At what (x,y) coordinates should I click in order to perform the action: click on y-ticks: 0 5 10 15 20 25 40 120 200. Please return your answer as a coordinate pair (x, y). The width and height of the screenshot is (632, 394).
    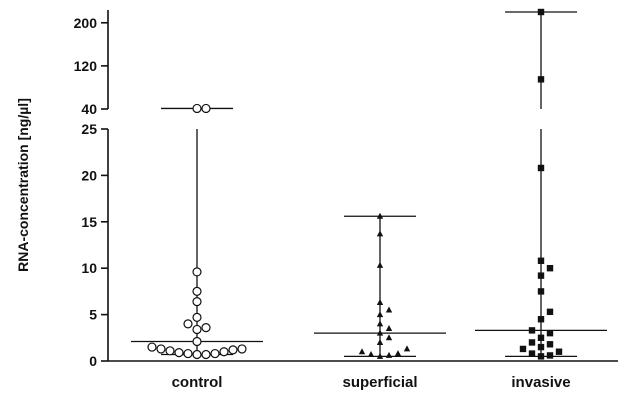
    Looking at the image, I should click on (91, 192).